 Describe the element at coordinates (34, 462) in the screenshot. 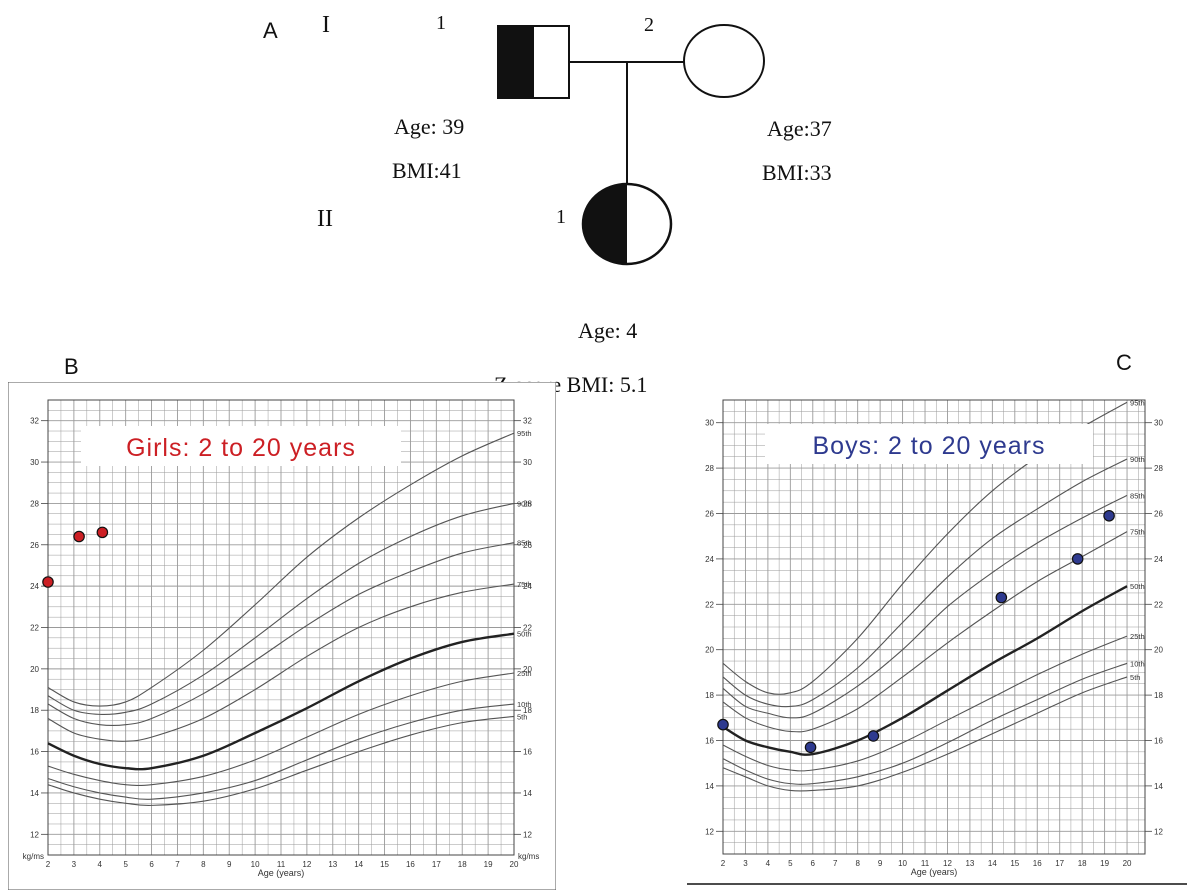

I see `girls-y-tick-label-left: 30` at that location.